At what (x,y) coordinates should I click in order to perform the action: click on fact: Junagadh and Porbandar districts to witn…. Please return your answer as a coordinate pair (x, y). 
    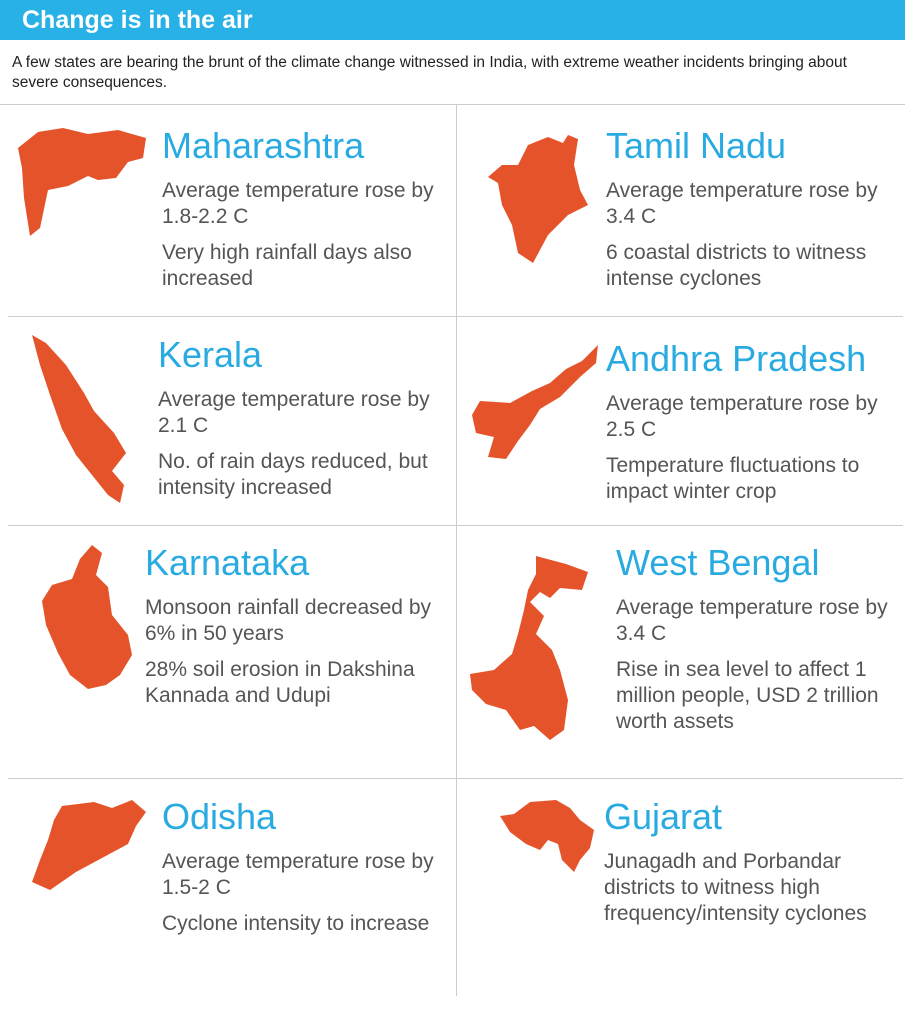
    Looking at the image, I should click on (735, 887).